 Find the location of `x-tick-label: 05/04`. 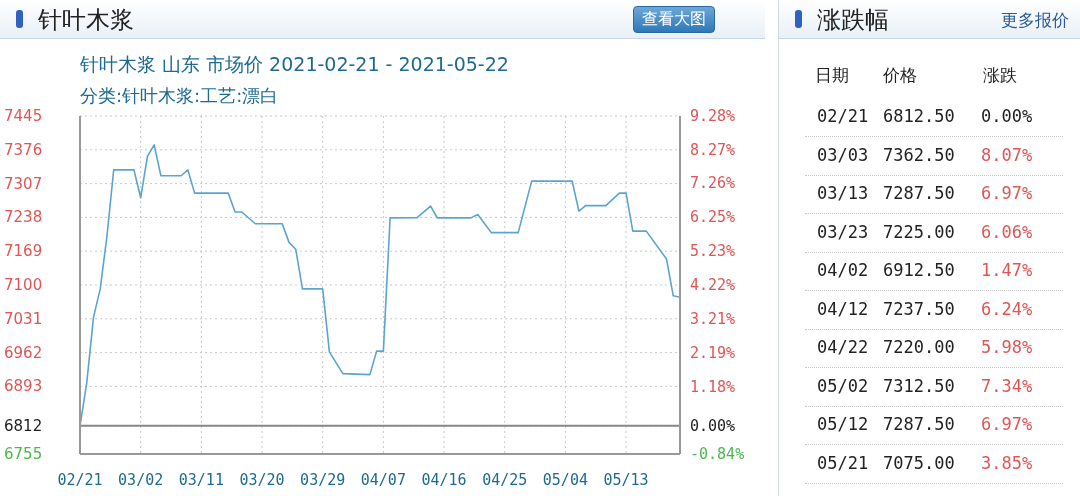

x-tick-label: 05/04 is located at coordinates (565, 479).